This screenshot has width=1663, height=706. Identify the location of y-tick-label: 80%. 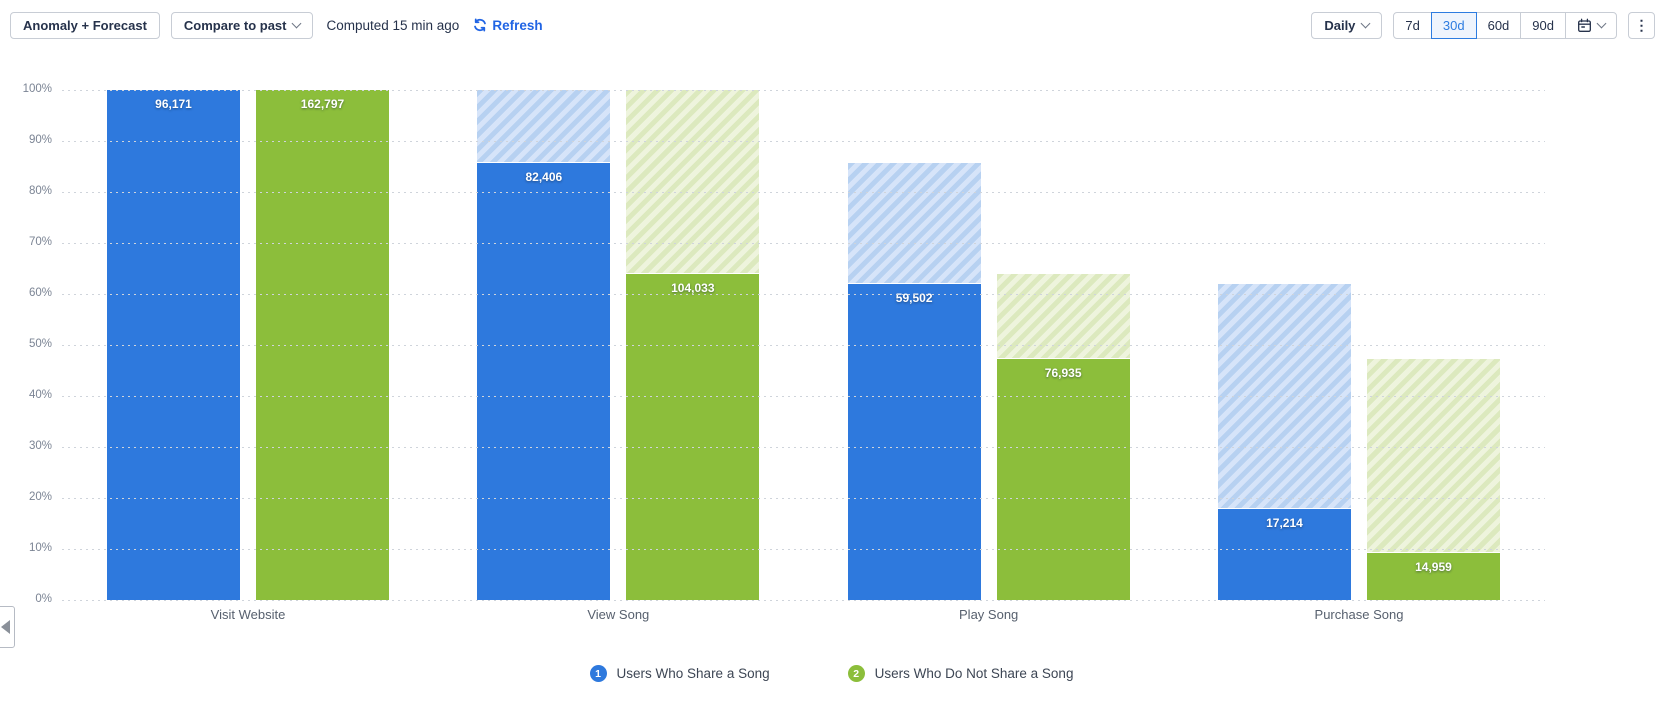
(40, 191).